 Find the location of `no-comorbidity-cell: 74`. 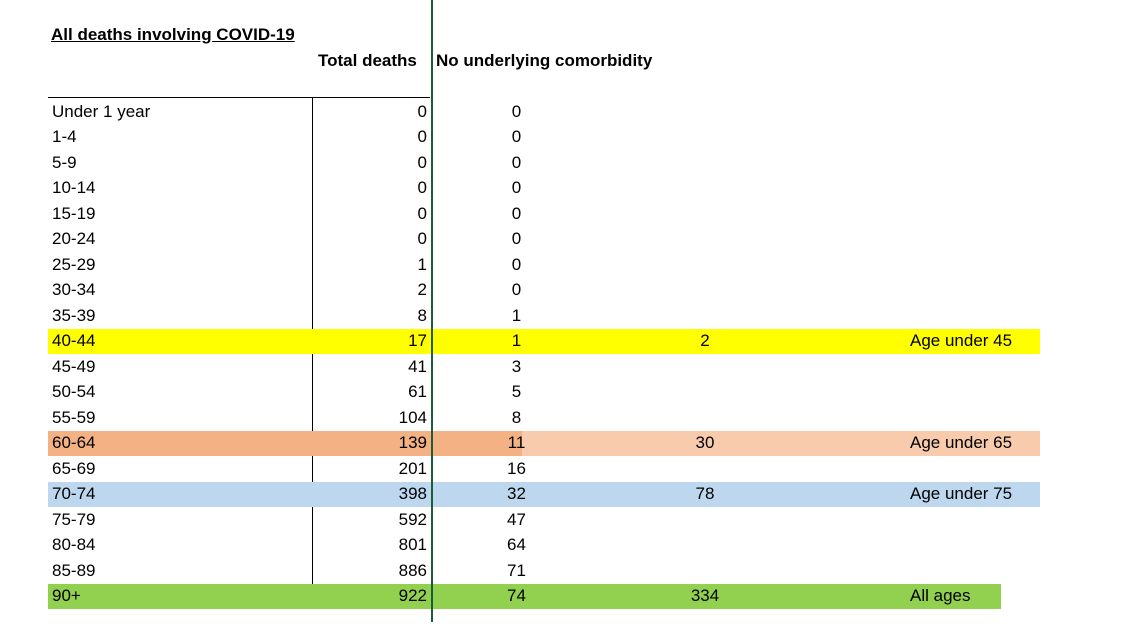

no-comorbidity-cell: 74 is located at coordinates (516, 596).